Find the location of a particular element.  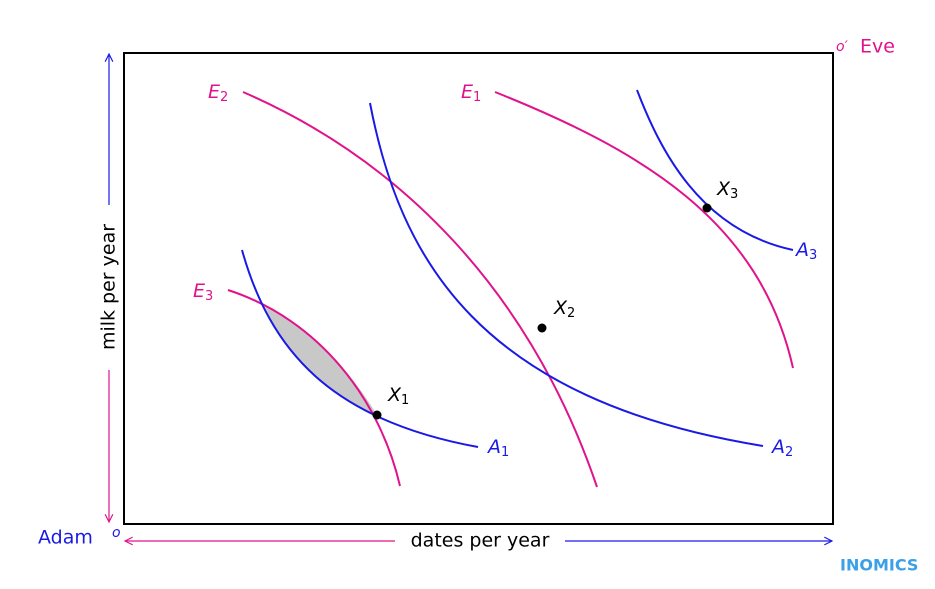

curve-label: A2 is located at coordinates (781, 448).